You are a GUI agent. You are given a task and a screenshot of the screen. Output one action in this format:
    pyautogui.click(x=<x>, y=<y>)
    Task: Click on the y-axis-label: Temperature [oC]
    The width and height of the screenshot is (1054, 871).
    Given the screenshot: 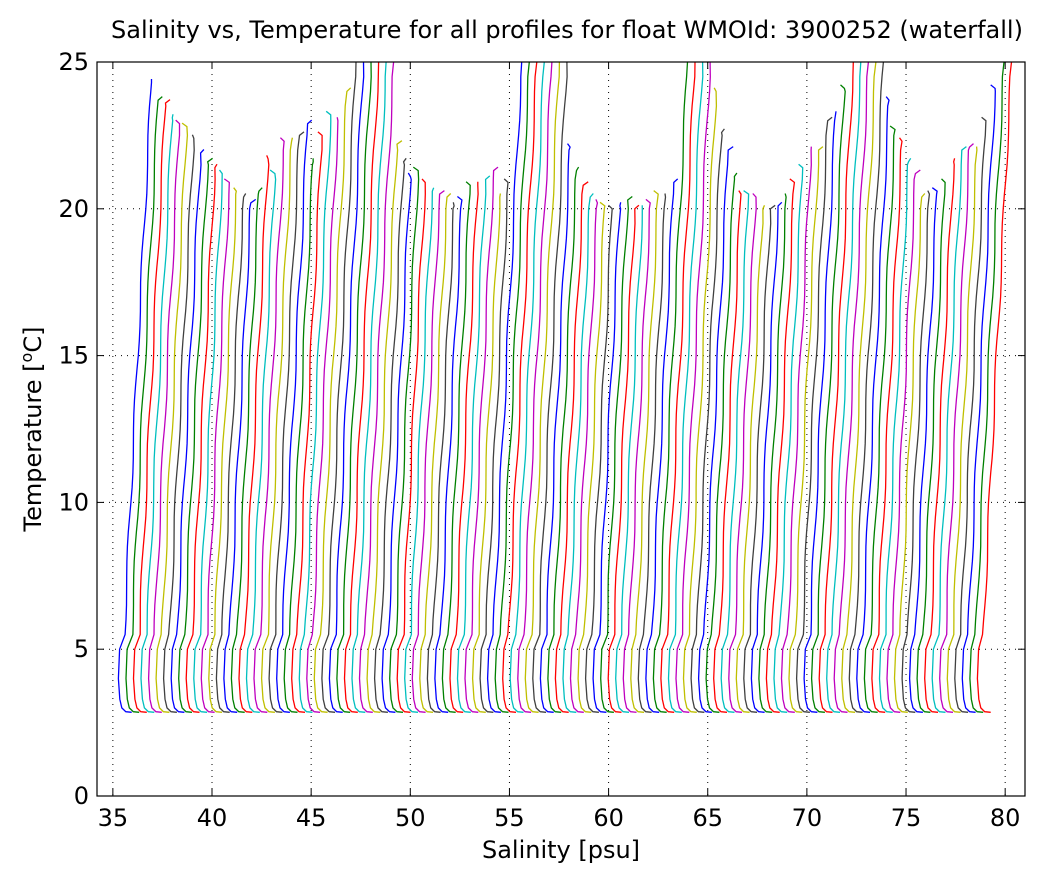 What is the action you would take?
    pyautogui.click(x=32, y=430)
    